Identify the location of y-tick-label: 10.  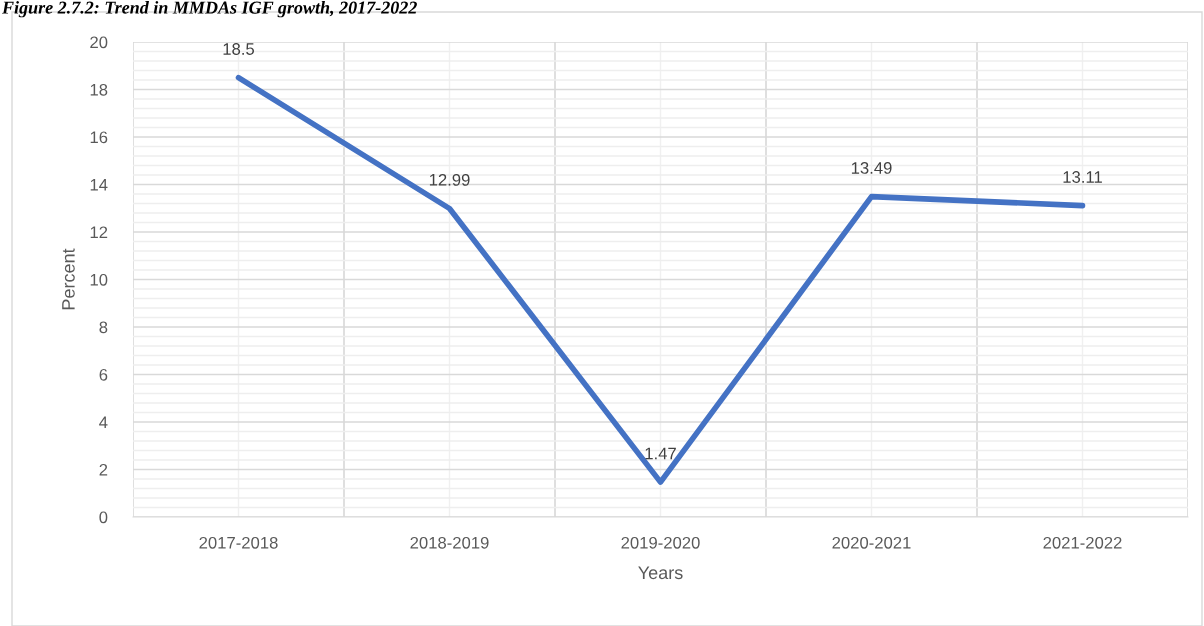
(99, 279).